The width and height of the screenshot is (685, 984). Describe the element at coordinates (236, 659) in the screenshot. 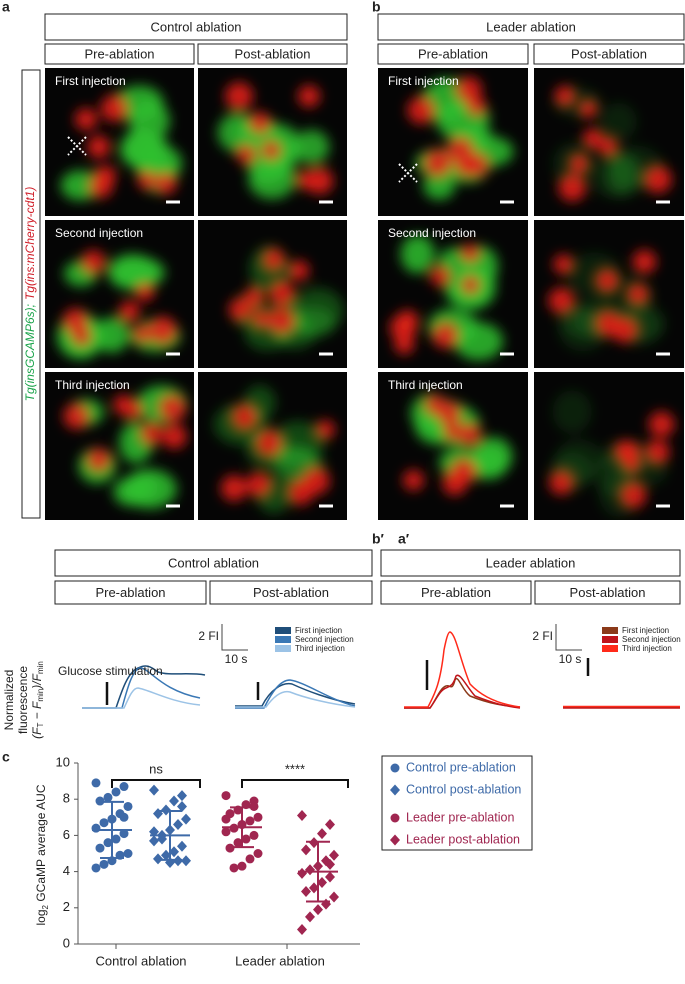

I see `scale-x: 10 s` at that location.